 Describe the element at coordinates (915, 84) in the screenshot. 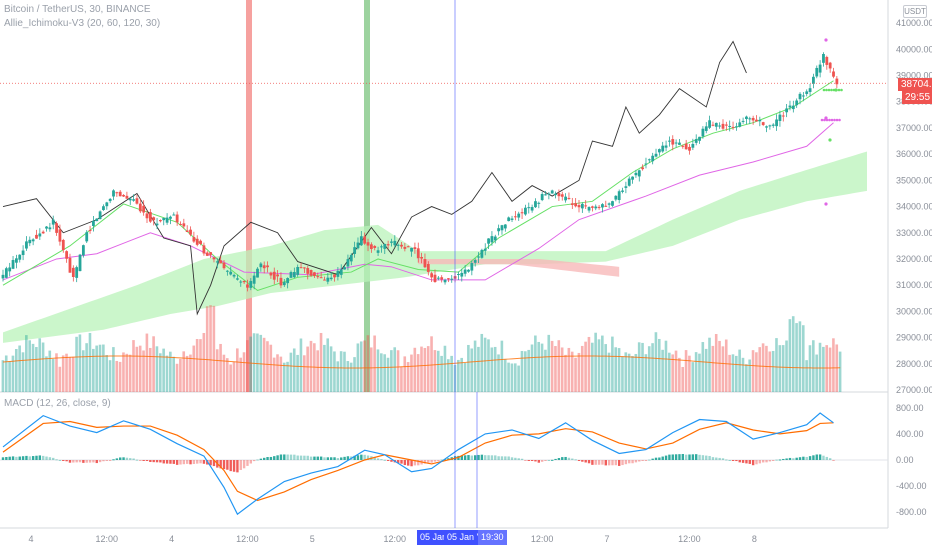

I see `last-price-tag: 38704.21` at that location.